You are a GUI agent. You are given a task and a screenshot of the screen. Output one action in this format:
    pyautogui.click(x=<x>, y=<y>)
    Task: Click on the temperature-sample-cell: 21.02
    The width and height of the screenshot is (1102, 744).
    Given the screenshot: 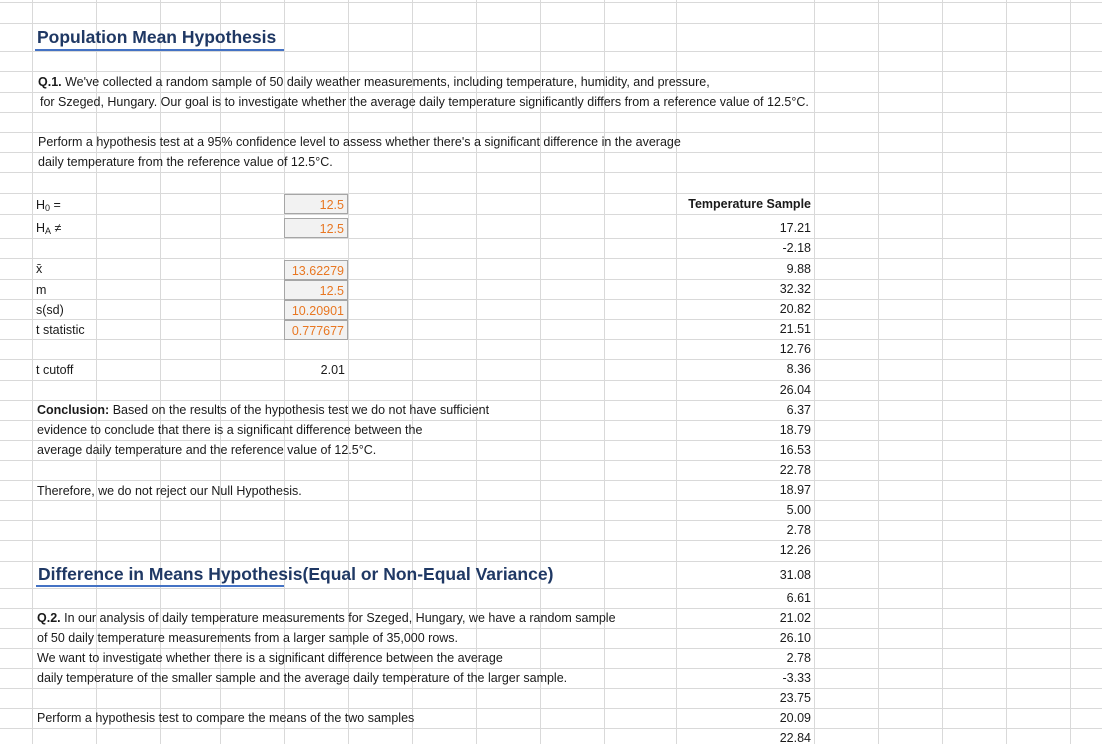 What is the action you would take?
    pyautogui.click(x=795, y=618)
    